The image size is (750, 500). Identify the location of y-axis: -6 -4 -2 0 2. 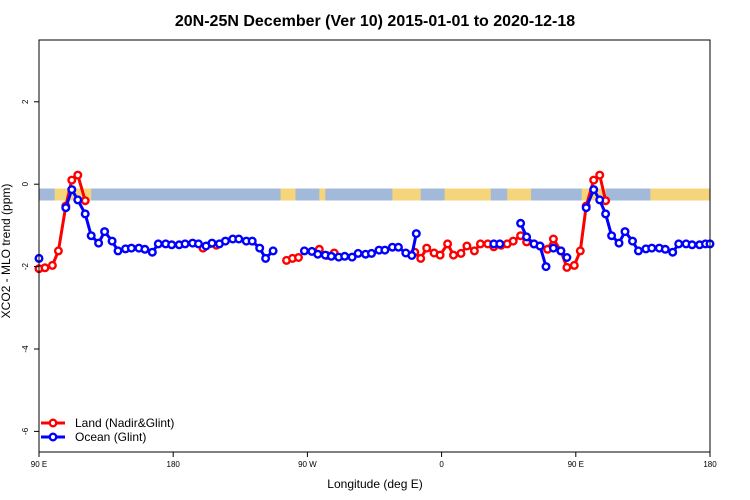
(30, 267).